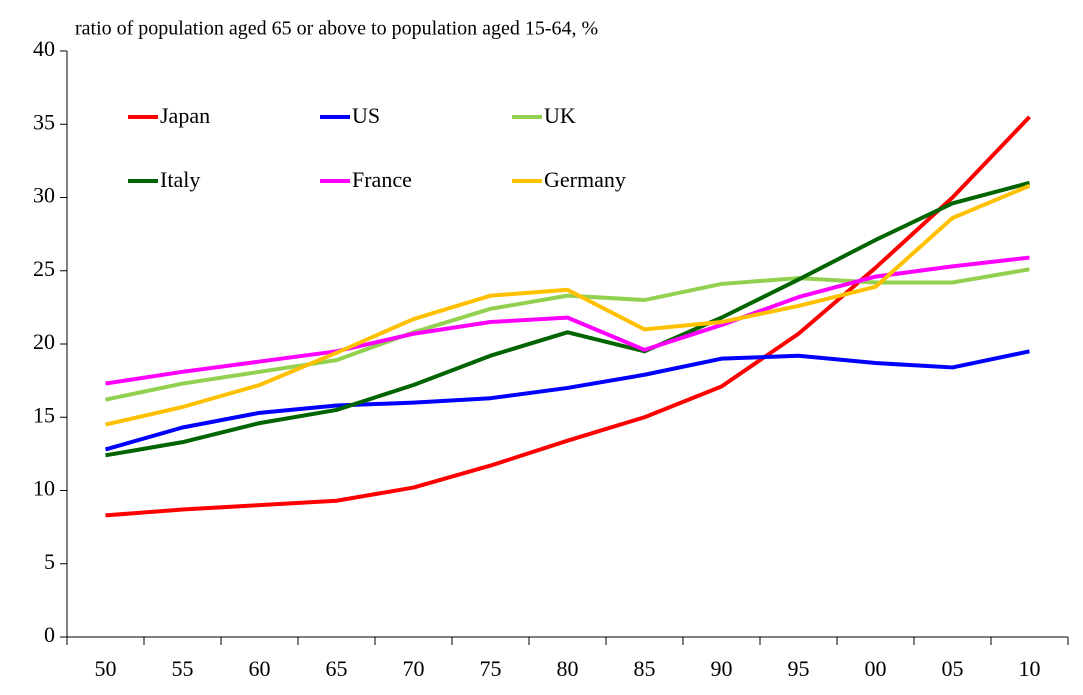  What do you see at coordinates (953, 668) in the screenshot?
I see `x-tick-label: 05` at bounding box center [953, 668].